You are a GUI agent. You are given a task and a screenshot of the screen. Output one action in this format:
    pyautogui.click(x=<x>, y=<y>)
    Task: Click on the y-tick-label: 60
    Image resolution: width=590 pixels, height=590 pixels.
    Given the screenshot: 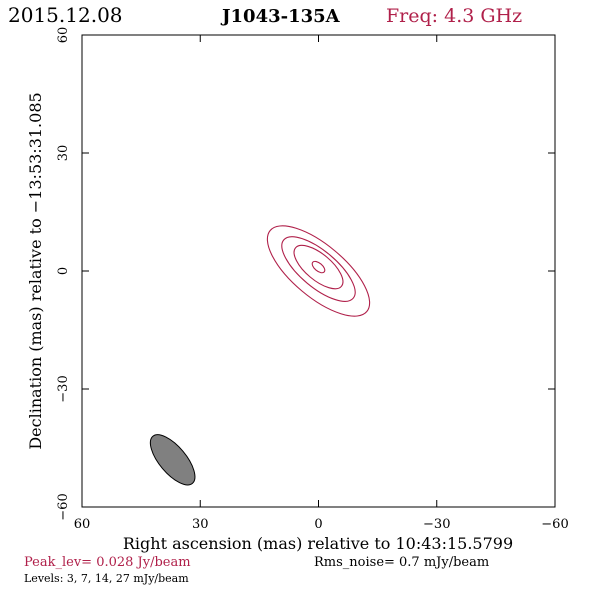 What is the action you would take?
    pyautogui.click(x=63, y=35)
    